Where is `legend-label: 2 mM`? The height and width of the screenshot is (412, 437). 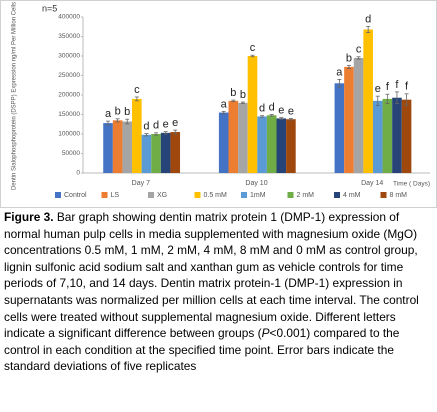
legend-label: 2 mM is located at coordinates (306, 195).